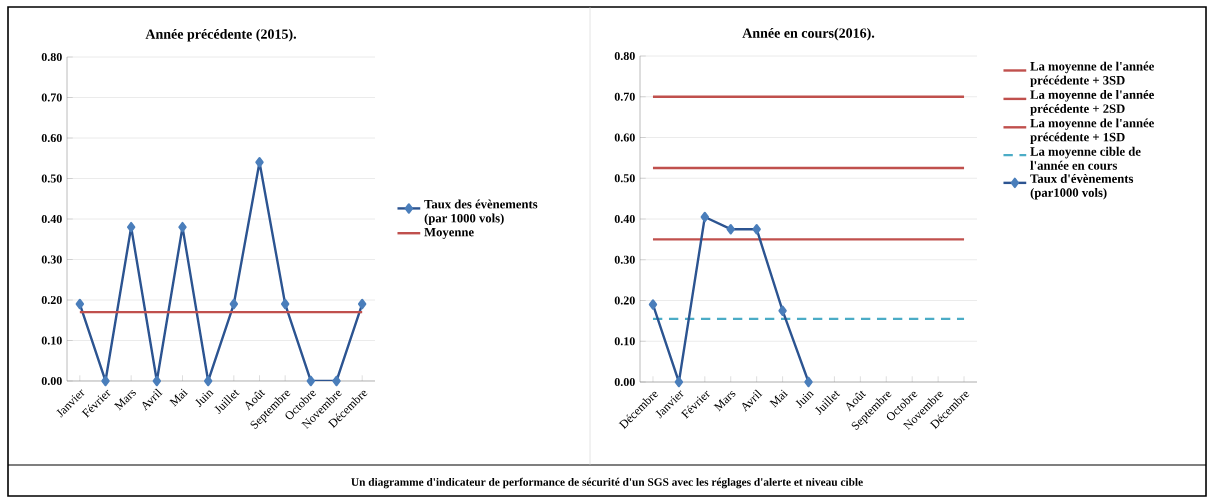 Image resolution: width=1210 pixels, height=497 pixels. I want to click on legend-label: La moyenne de l'année précédente + 1SD, so click(1092, 131).